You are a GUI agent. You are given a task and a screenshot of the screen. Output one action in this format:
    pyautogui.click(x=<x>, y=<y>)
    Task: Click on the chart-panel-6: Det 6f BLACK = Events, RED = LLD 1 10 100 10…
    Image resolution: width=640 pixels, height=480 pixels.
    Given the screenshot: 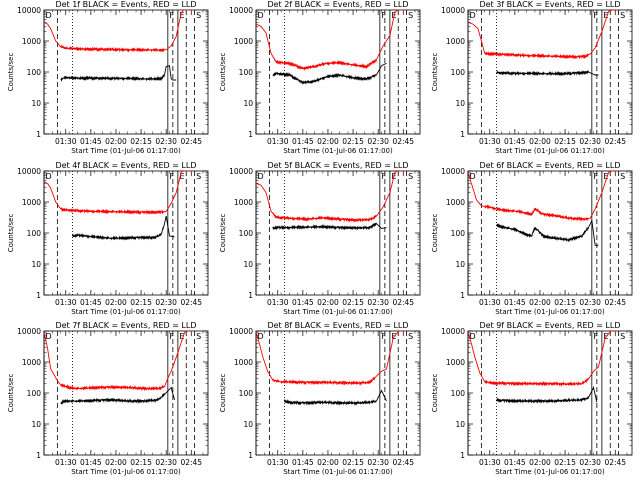 What is the action you would take?
    pyautogui.click(x=532, y=238)
    